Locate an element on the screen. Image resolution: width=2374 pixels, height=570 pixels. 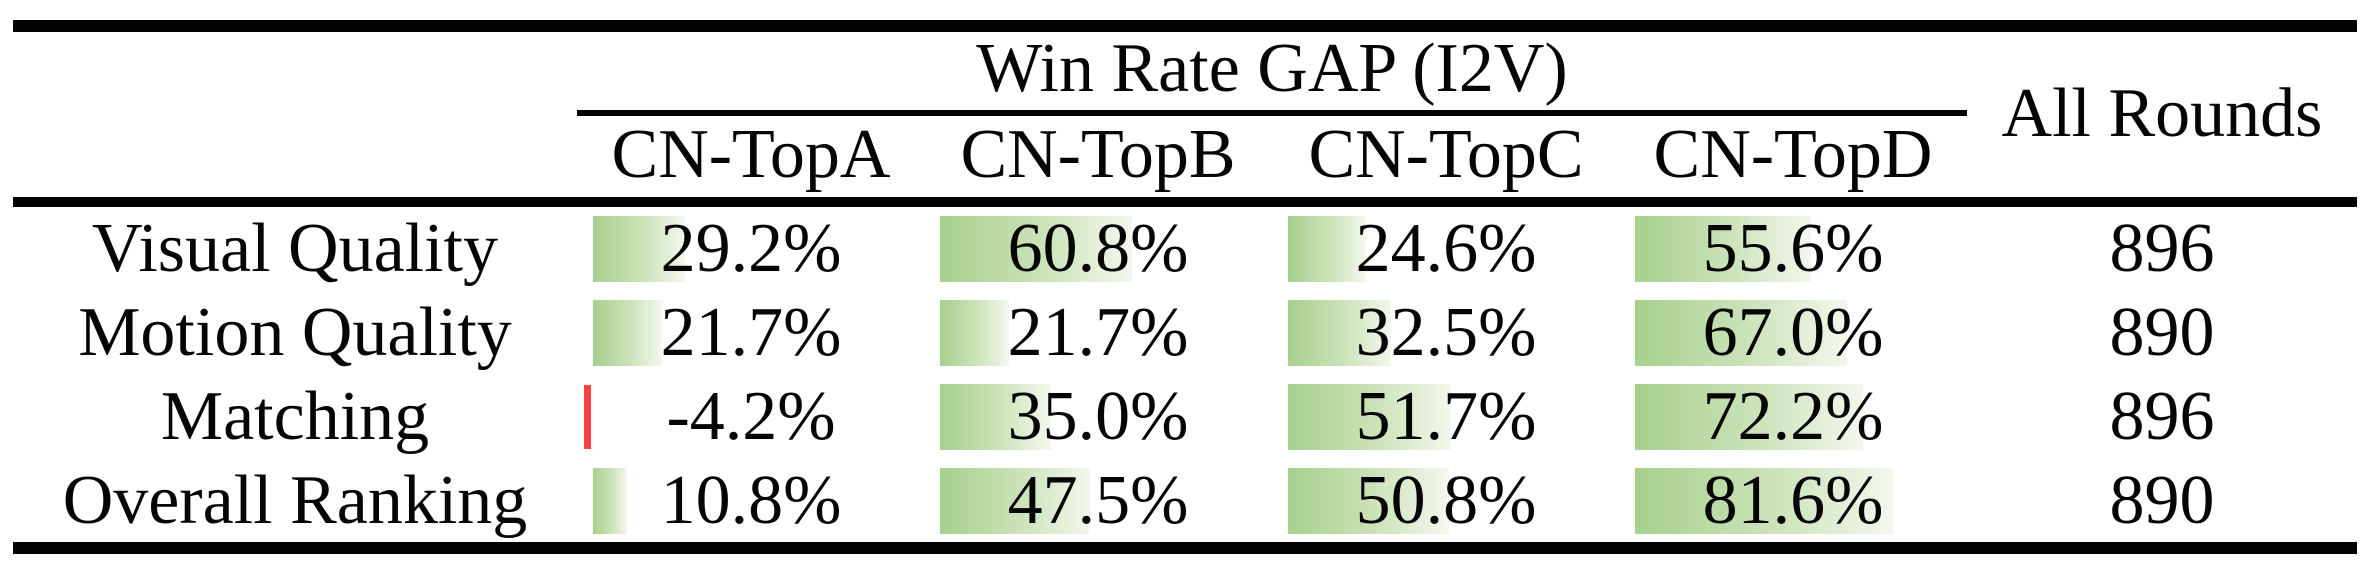
cell-value: -4.2% is located at coordinates (751, 416).